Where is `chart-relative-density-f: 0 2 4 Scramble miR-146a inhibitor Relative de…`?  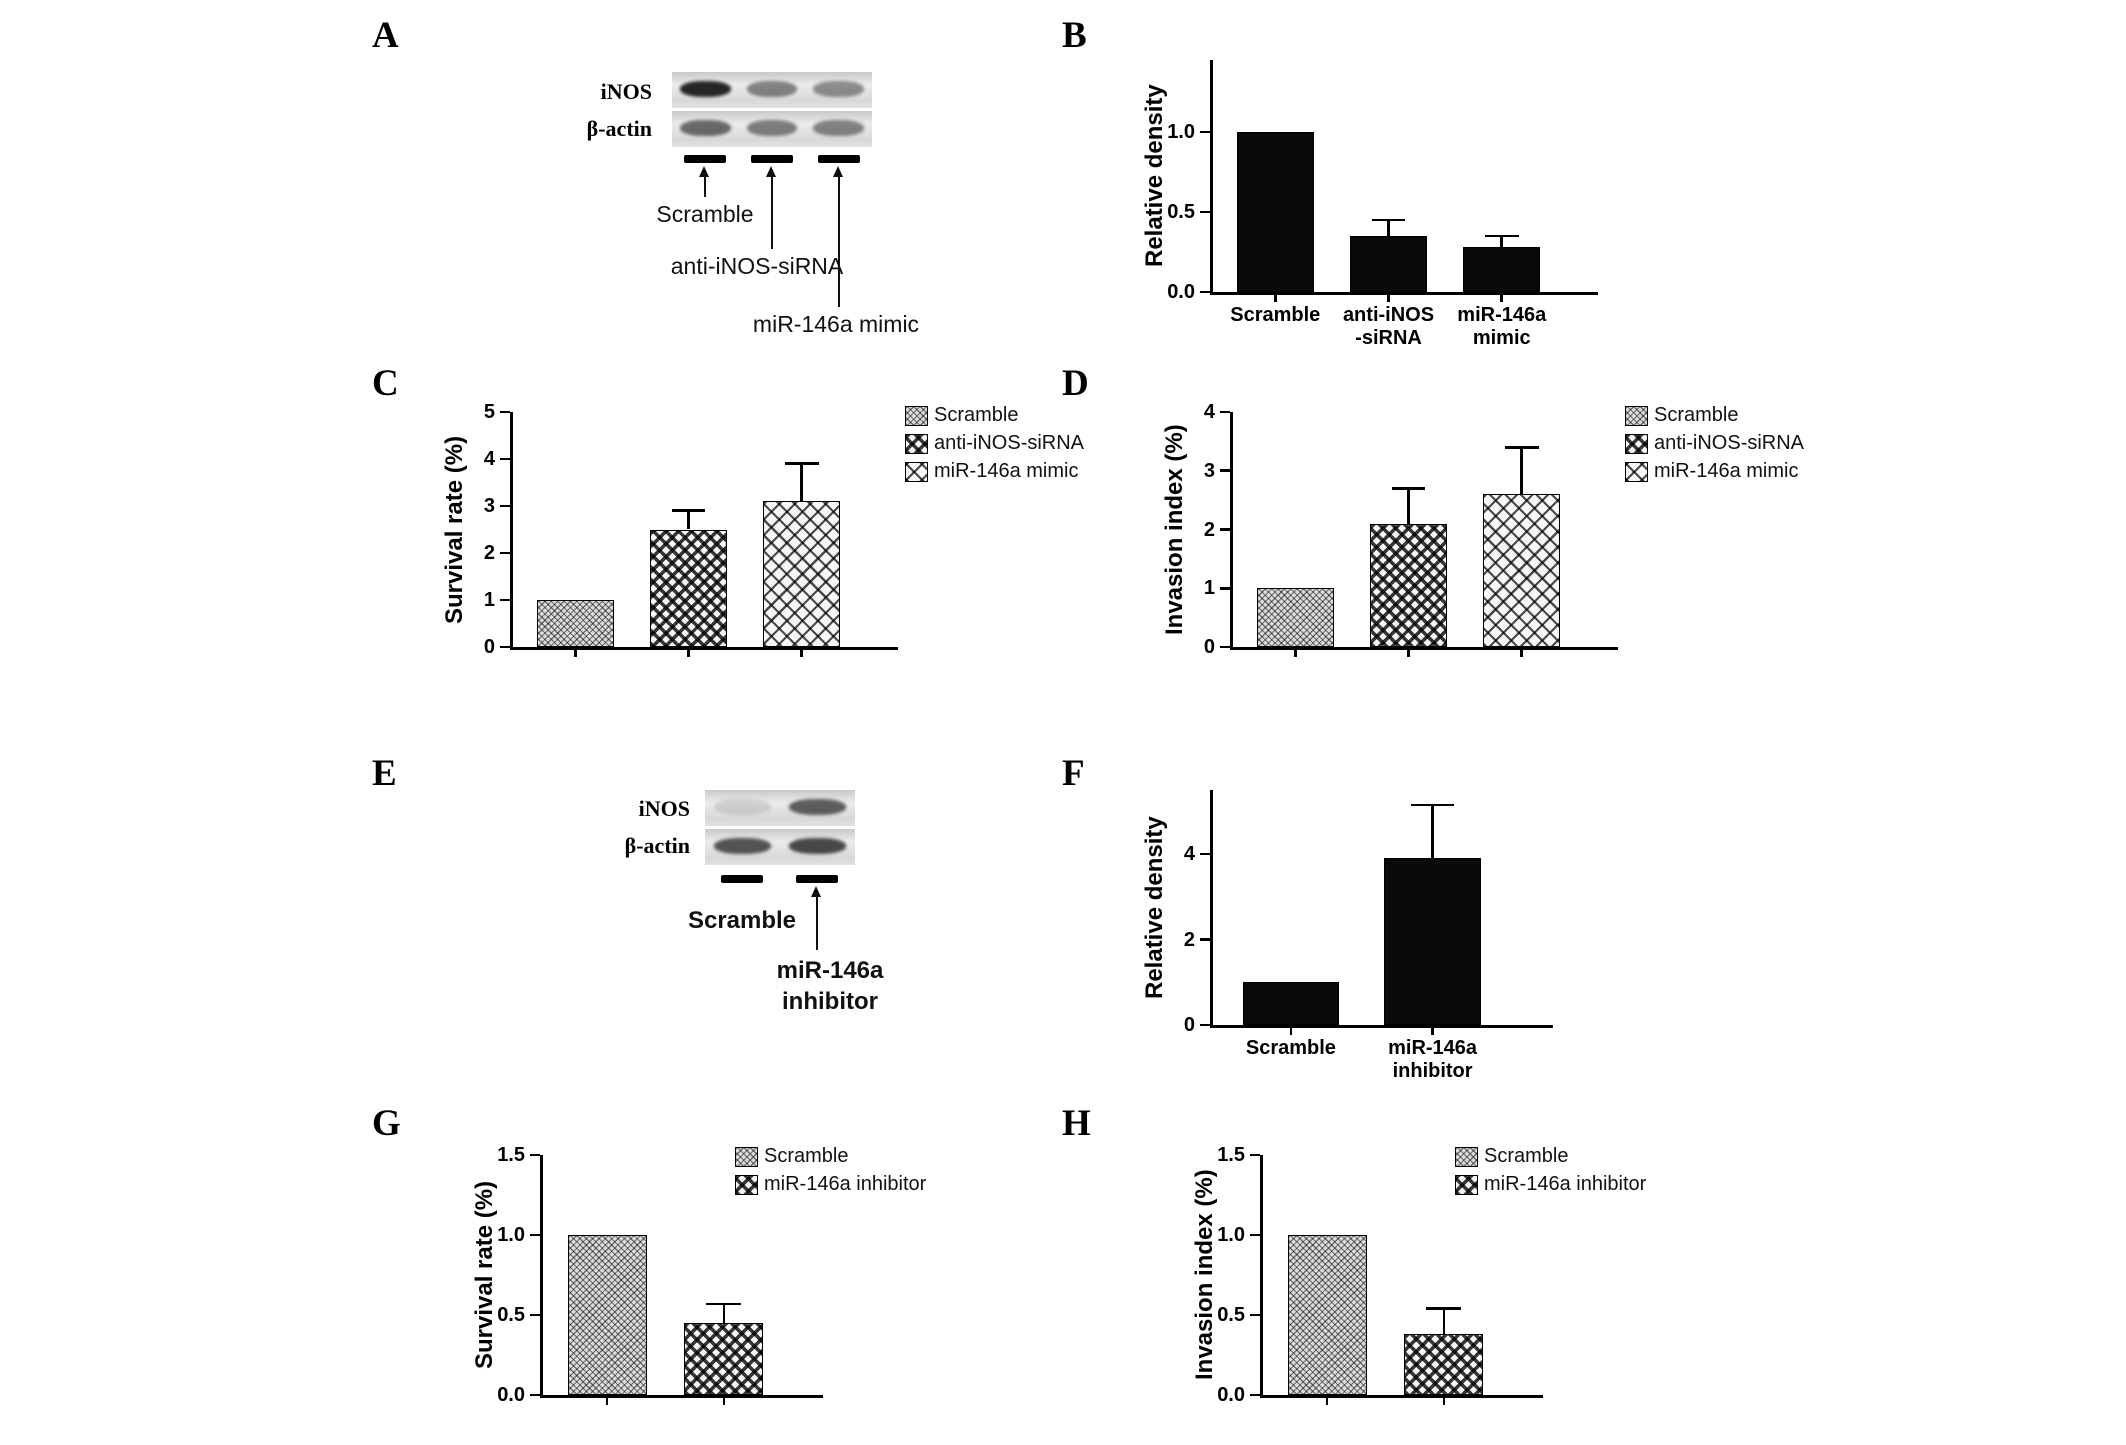 chart-relative-density-f: 0 2 4 Scramble miR-146a inhibitor Relative de… is located at coordinates (1410, 944).